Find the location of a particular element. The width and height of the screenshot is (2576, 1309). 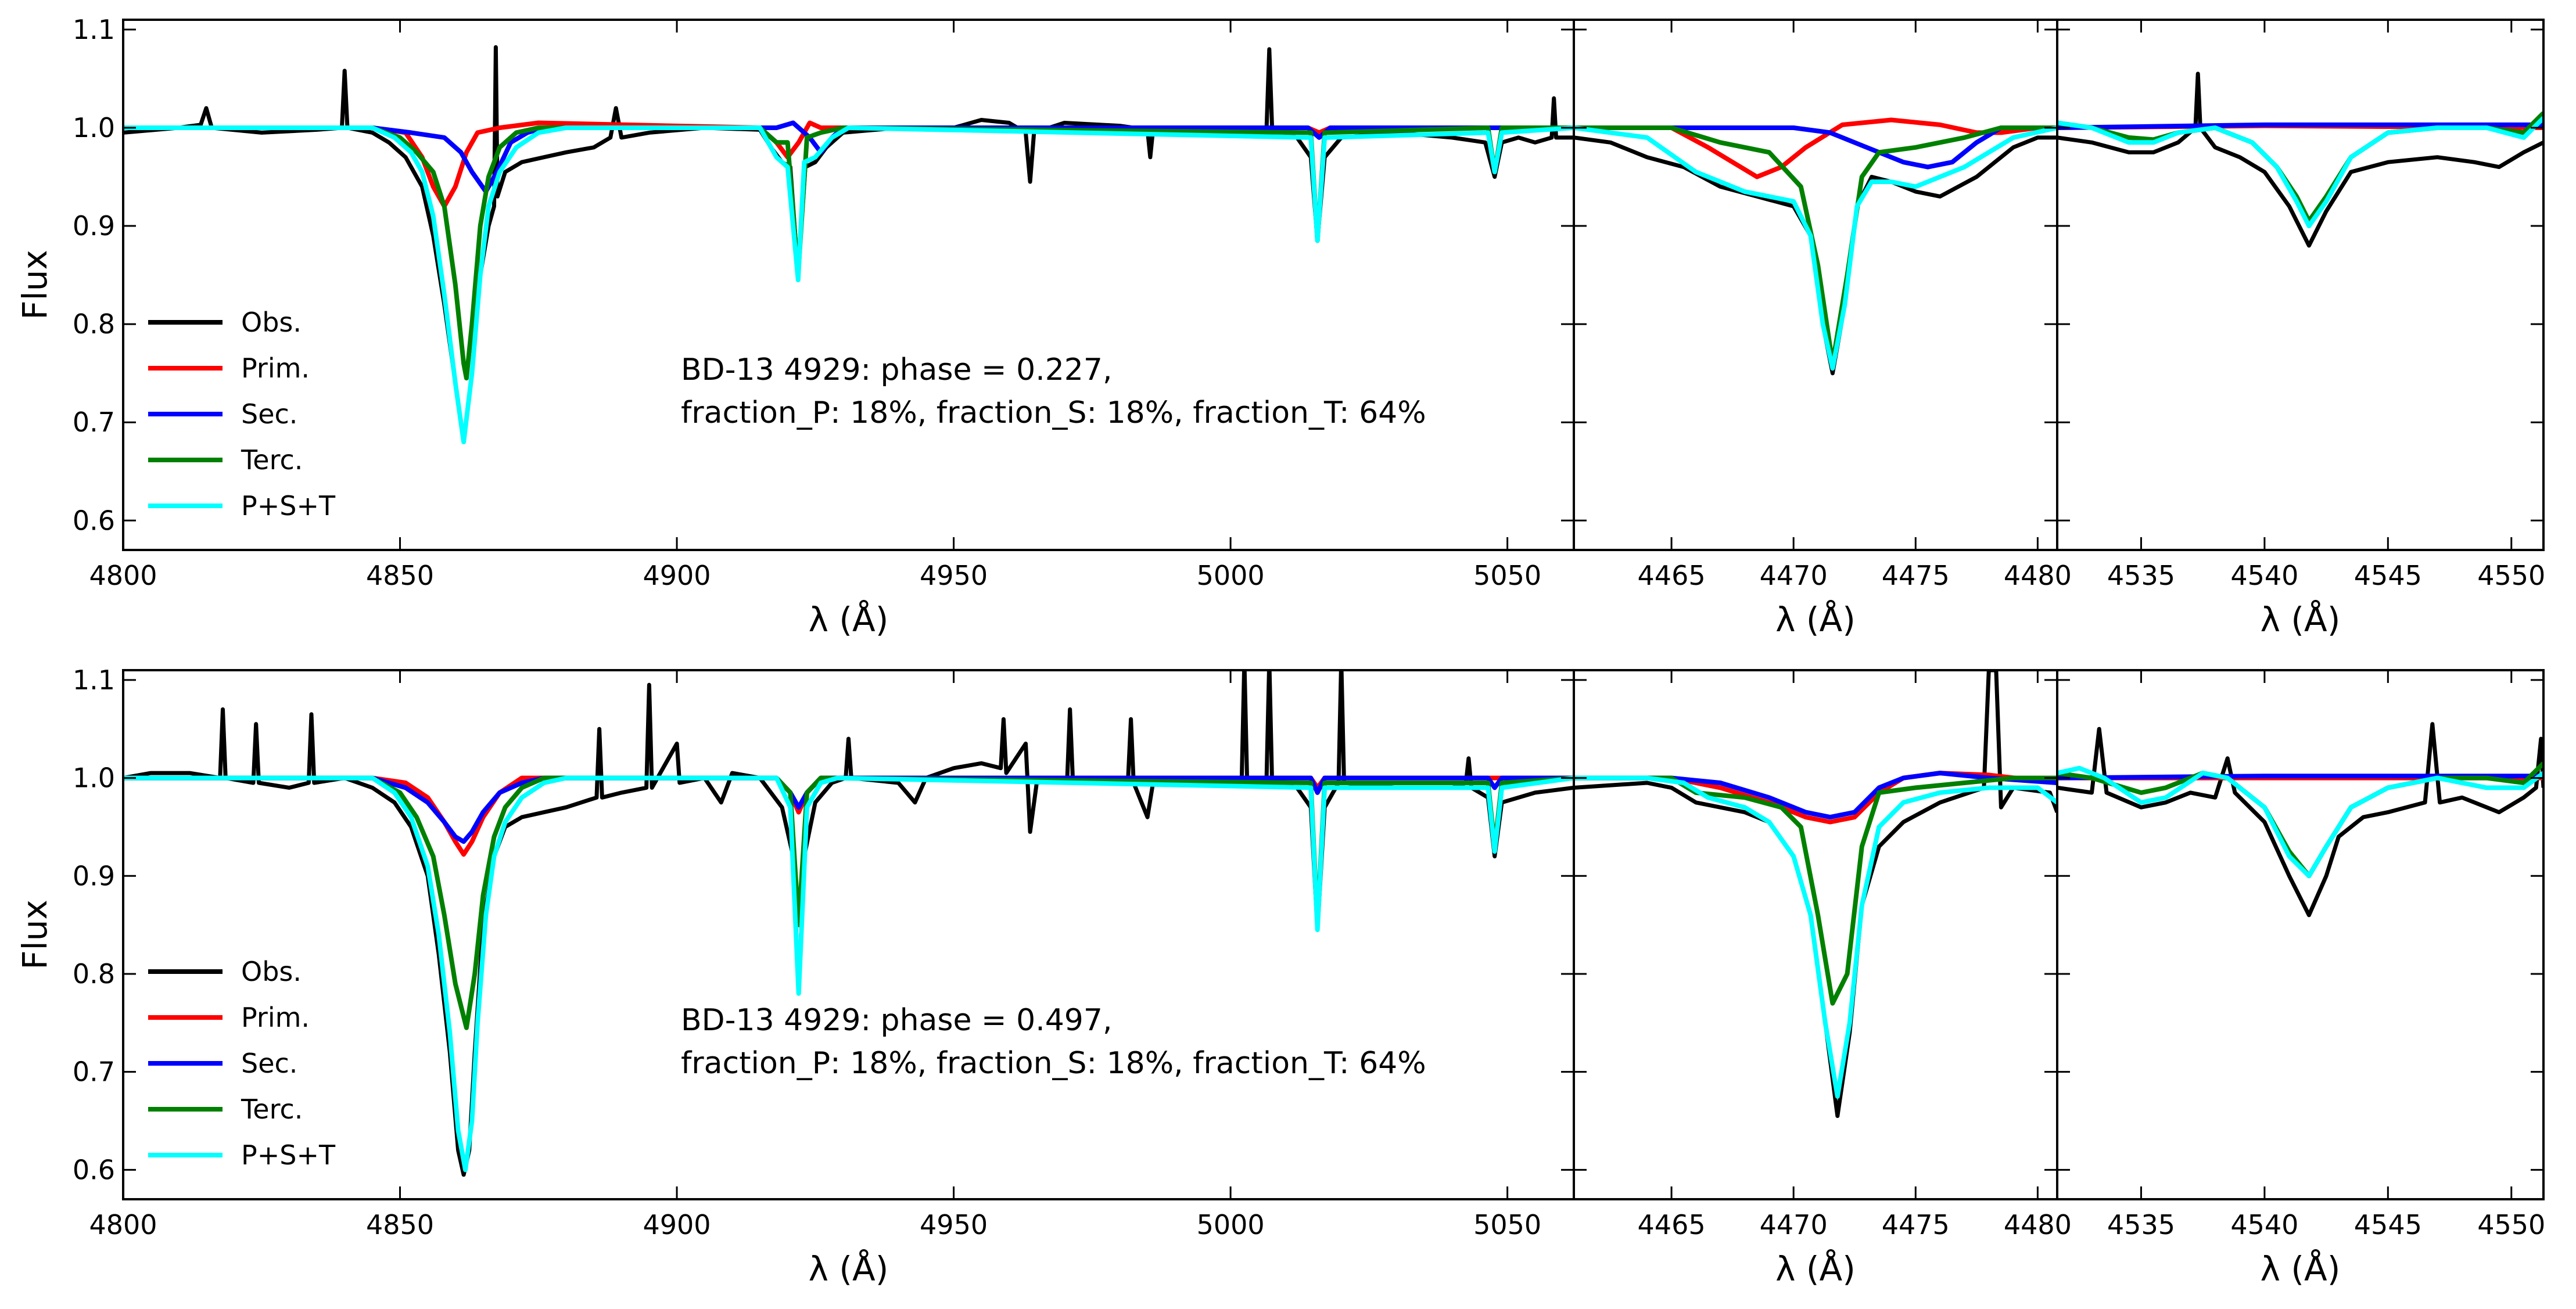

annotation-line: BD-13 4929: phase = 0.227, is located at coordinates (897, 370).